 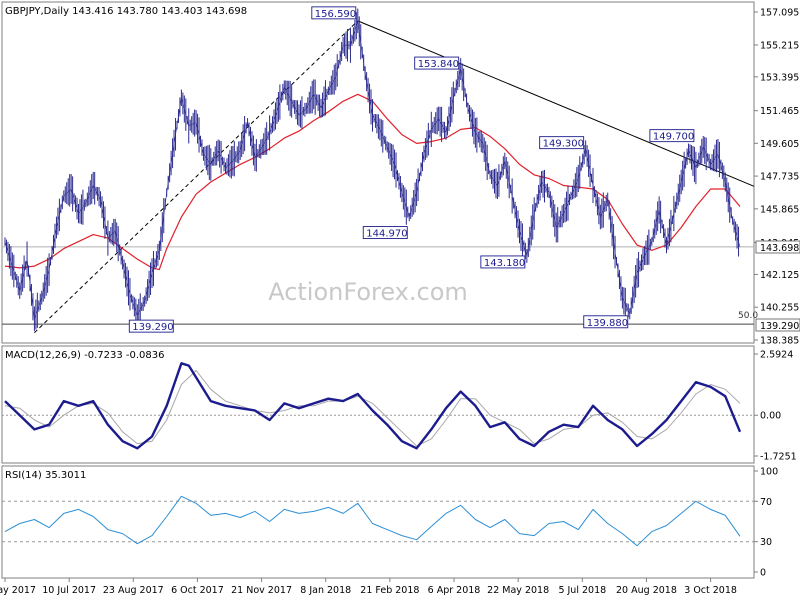 I want to click on macd-panel-title: MACD(12,26,9) -0.7233 -0.0836, so click(x=85, y=355).